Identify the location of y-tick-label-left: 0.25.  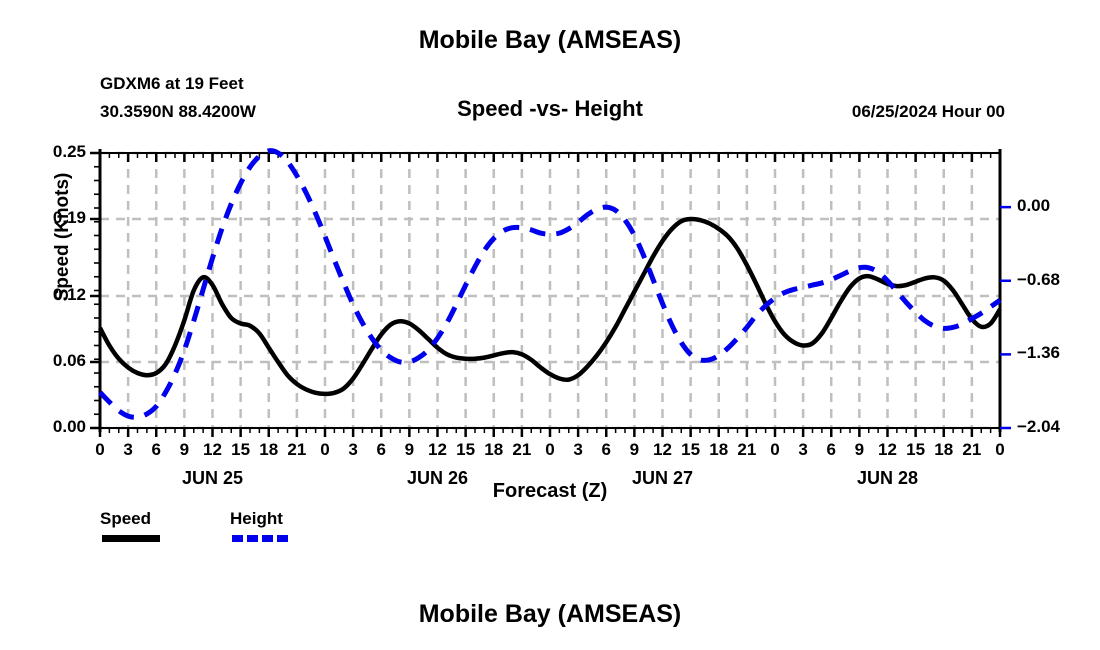
(69, 151).